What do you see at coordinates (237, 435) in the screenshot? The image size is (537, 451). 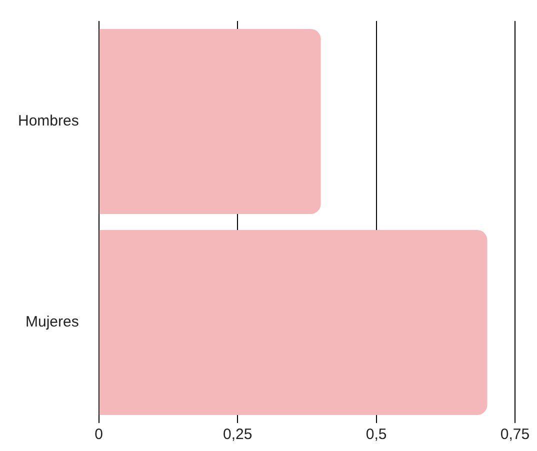 I see `x-tick-label: 0,25` at bounding box center [237, 435].